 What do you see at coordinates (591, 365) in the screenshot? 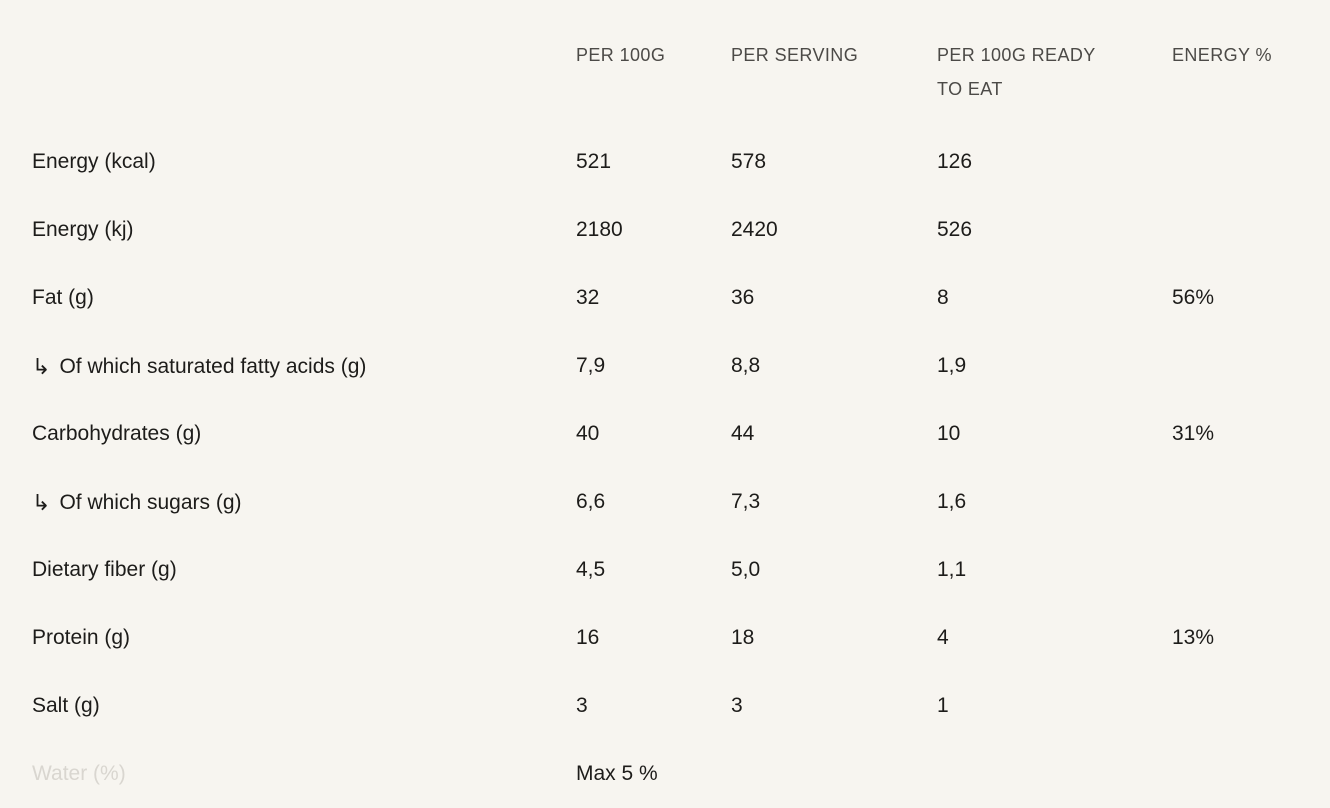
I see `cell-per-100g: 7,9` at bounding box center [591, 365].